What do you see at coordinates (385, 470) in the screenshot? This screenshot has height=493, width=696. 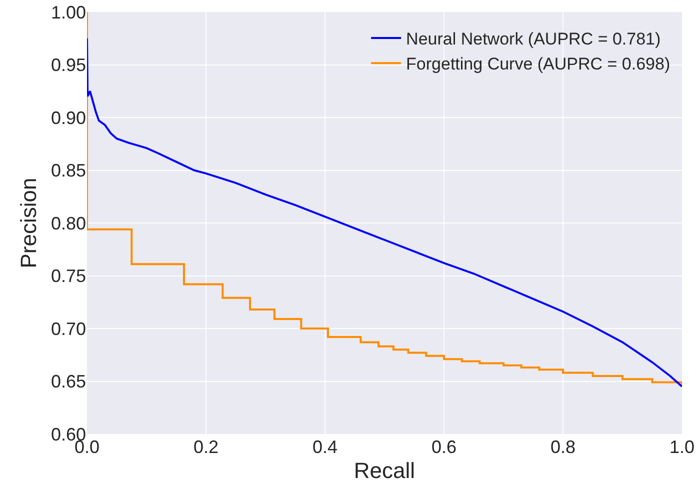 I see `x-axis-title: Recall` at bounding box center [385, 470].